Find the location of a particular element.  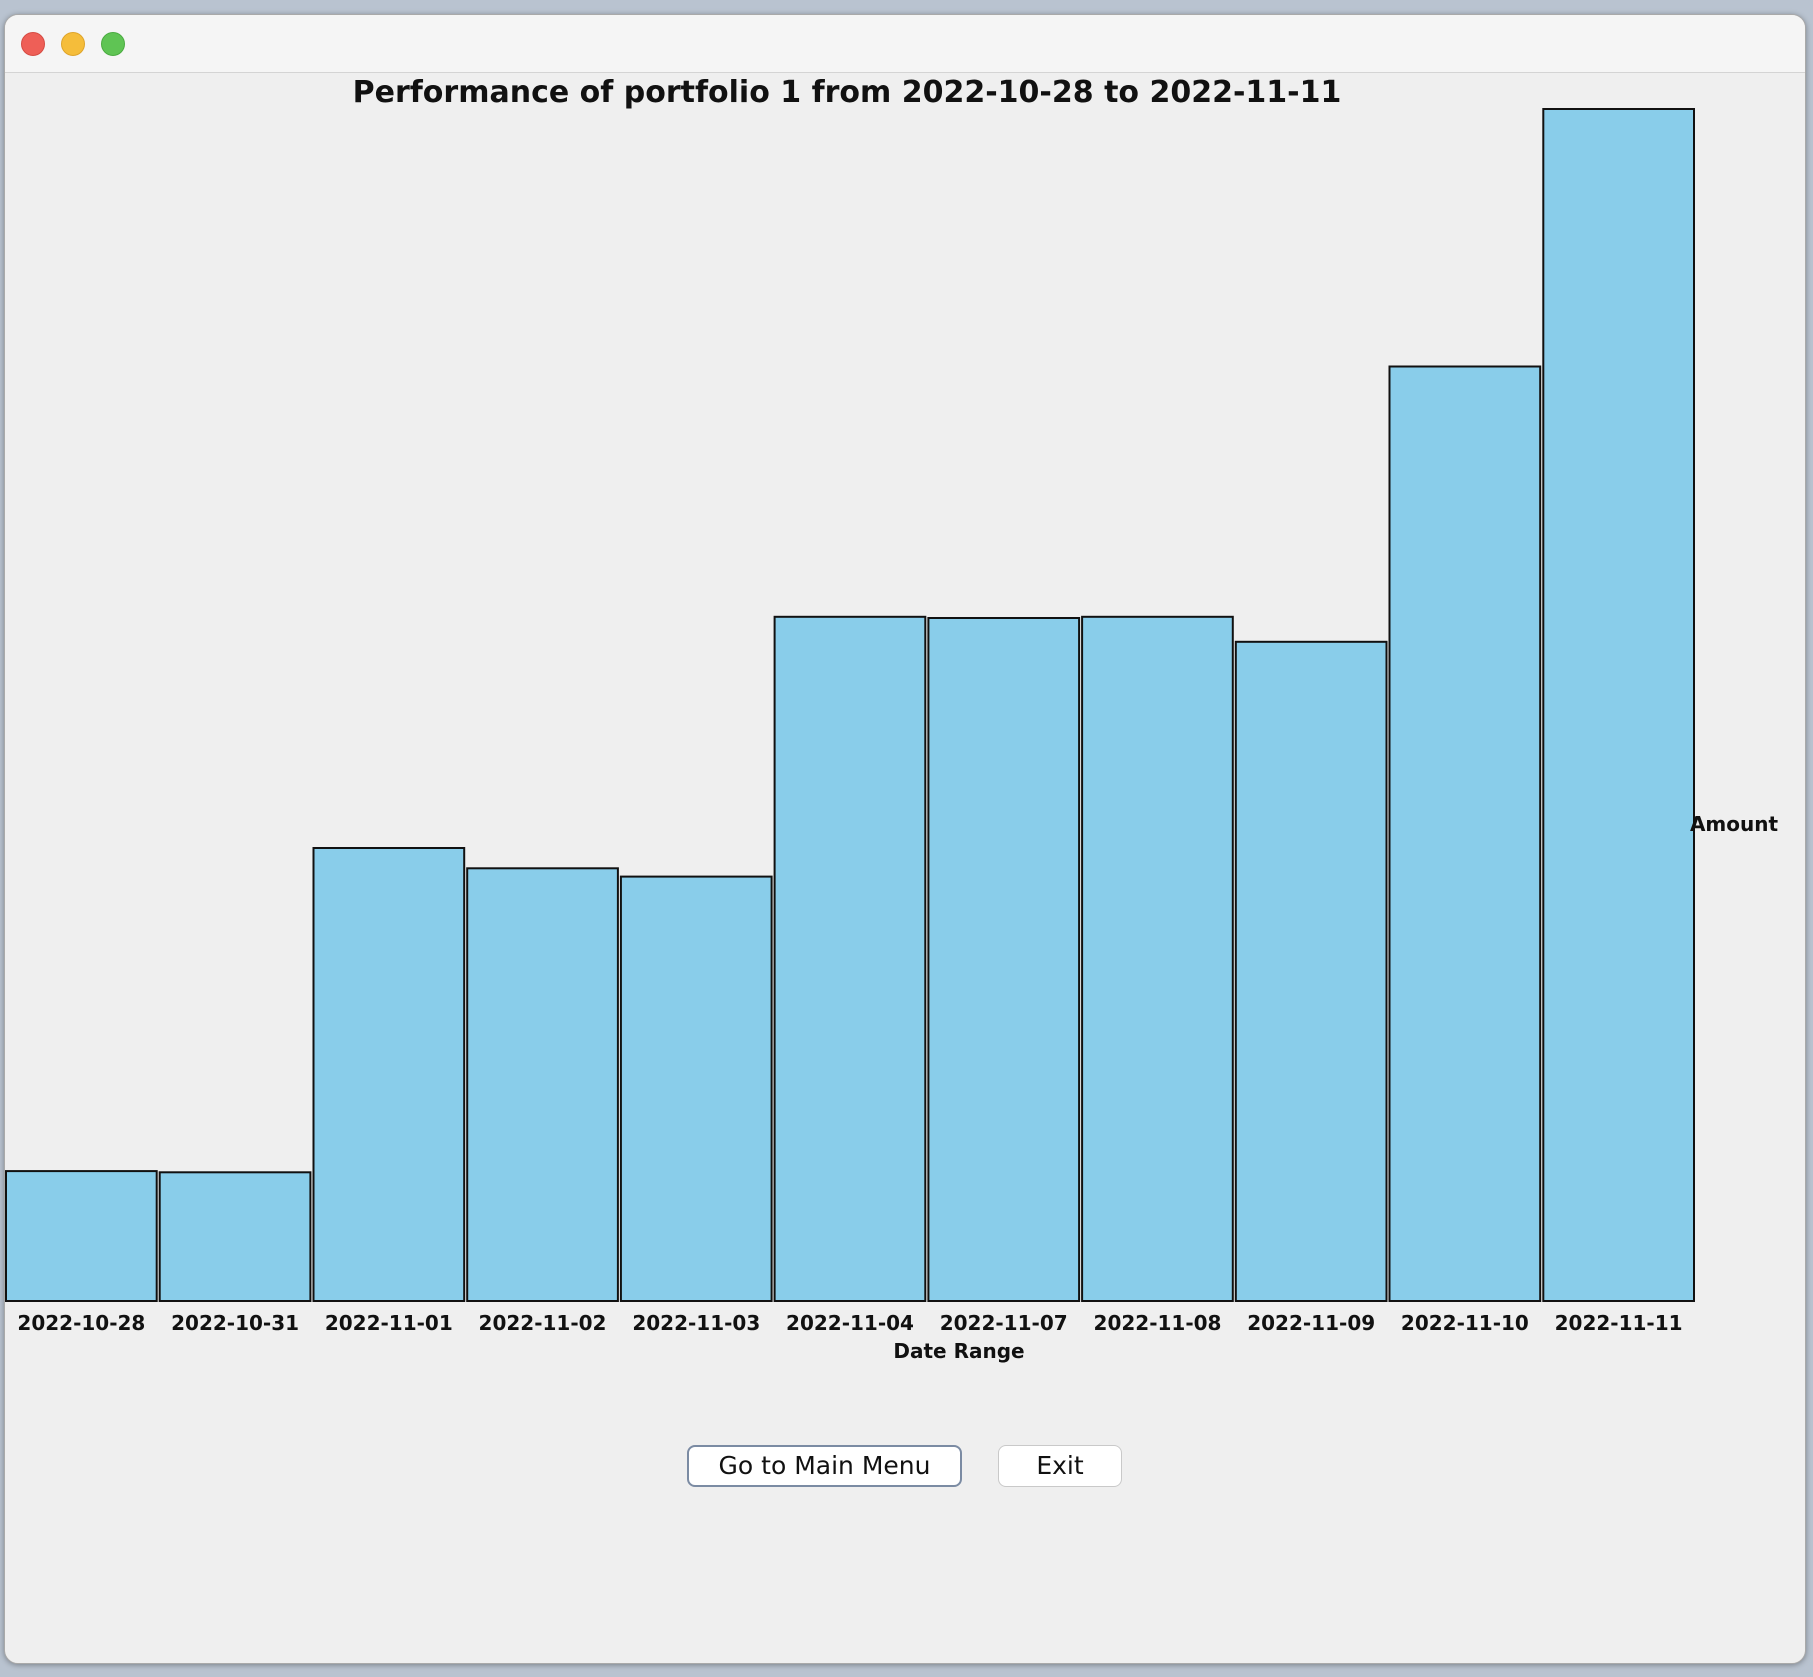

x-tick-label: 2022-11-11 is located at coordinates (1619, 1323).